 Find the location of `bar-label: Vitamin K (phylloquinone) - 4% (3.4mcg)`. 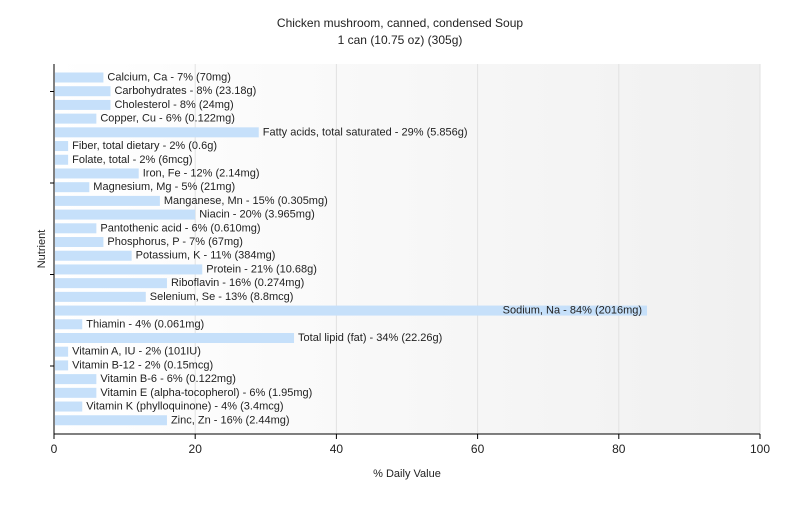

bar-label: Vitamin K (phylloquinone) - 4% (3.4mcg) is located at coordinates (184, 407).